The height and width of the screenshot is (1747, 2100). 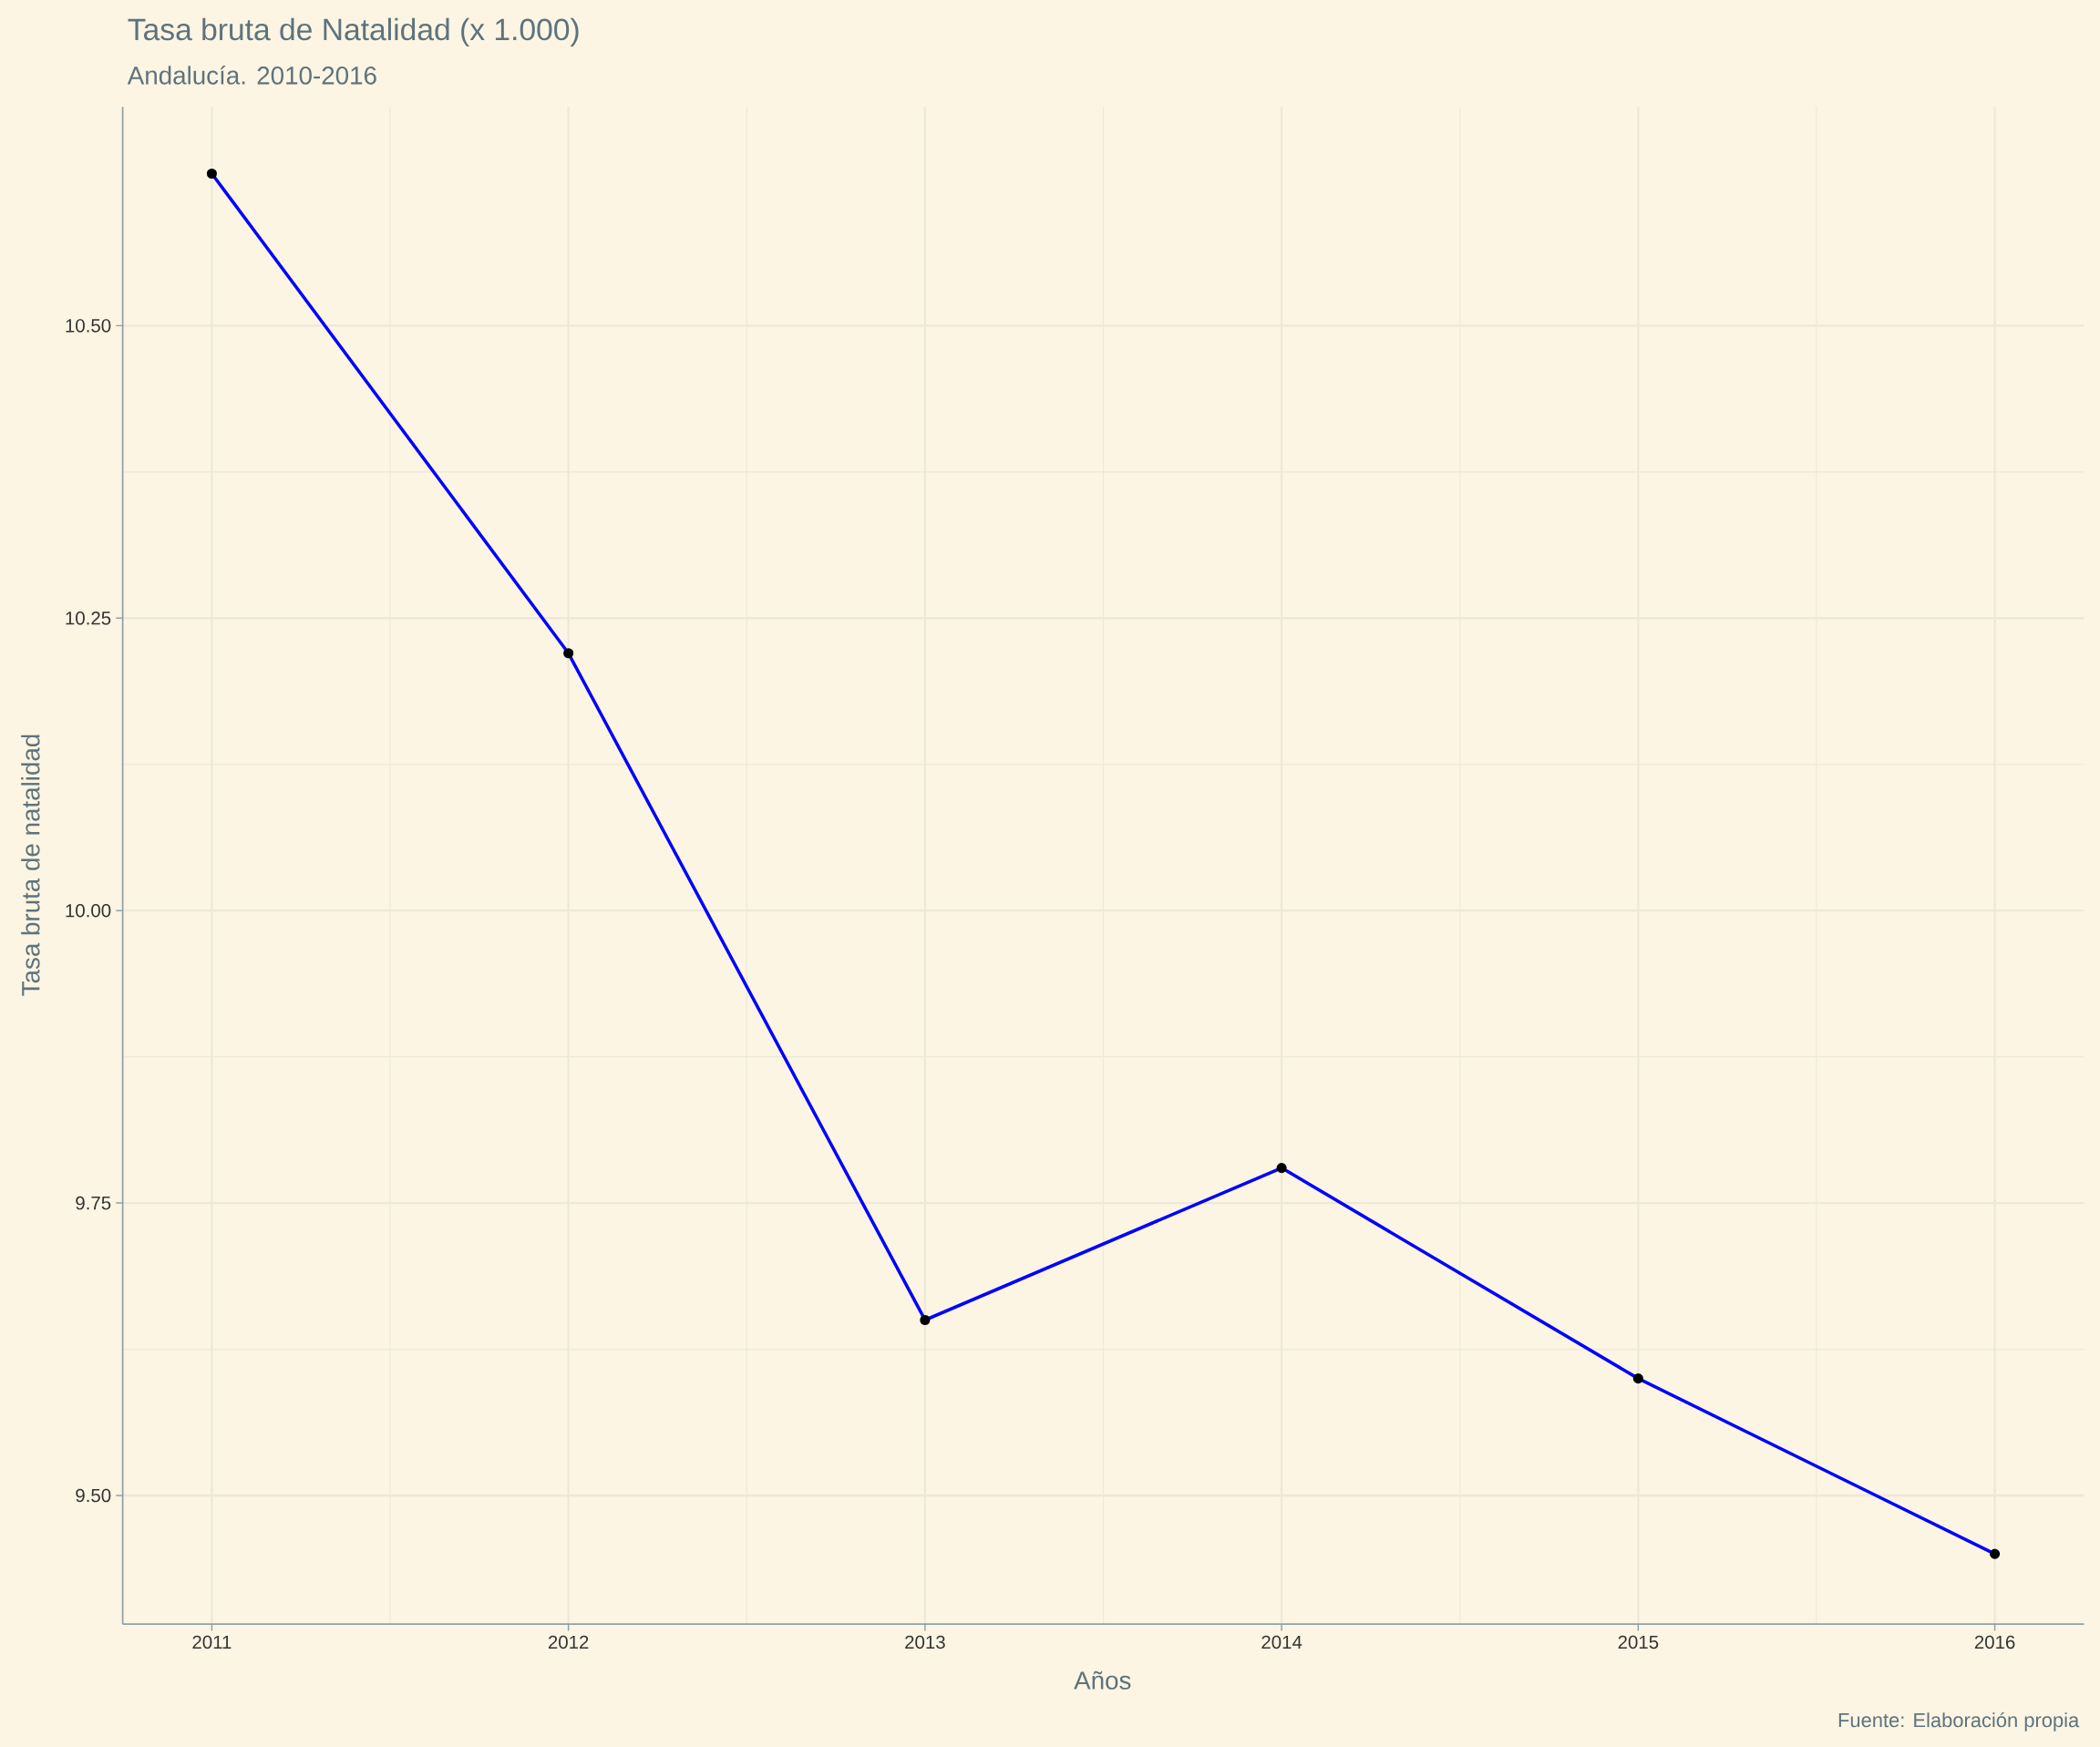 I want to click on chart-title: Tasa bruta de Natalidad (x 1.000), so click(x=354, y=31).